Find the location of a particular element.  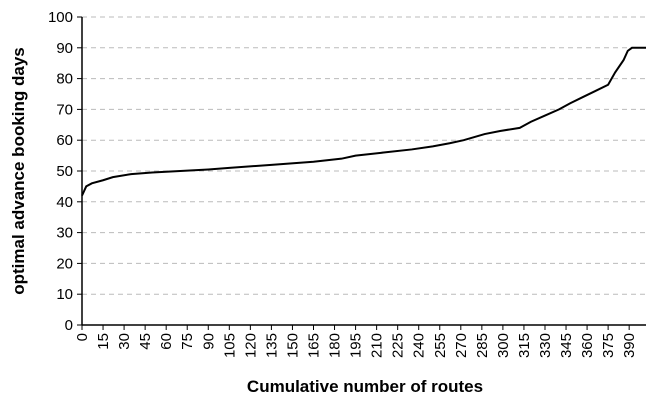

x-tick-label: 105 is located at coordinates (229, 345).